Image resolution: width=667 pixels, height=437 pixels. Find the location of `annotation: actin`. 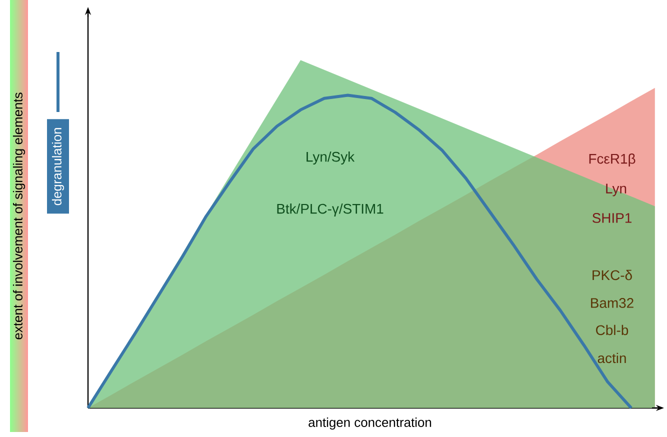

annotation: actin is located at coordinates (612, 358).